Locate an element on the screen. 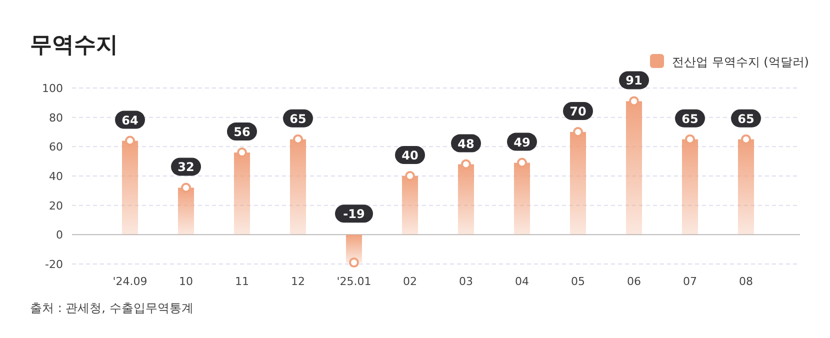 This screenshot has width=830, height=338. data-label: 56 is located at coordinates (242, 132).